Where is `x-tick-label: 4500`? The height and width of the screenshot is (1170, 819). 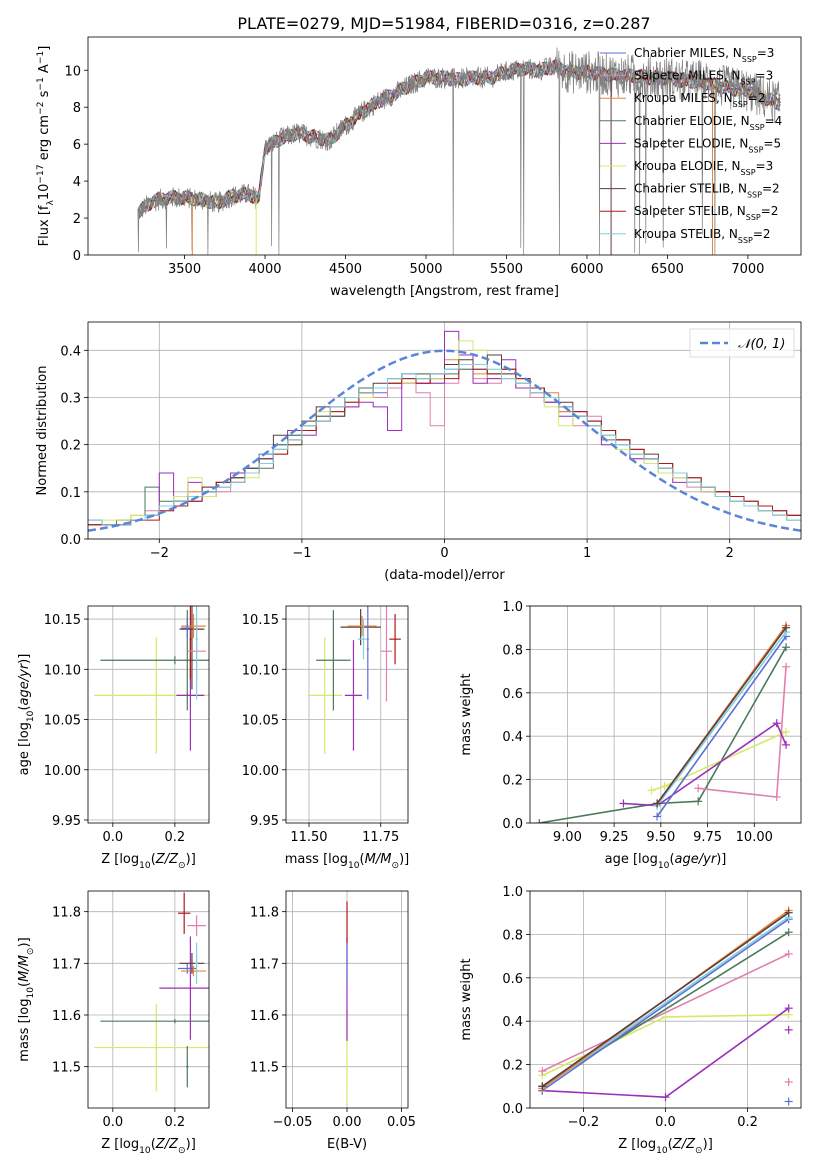
x-tick-label: 4500 is located at coordinates (345, 269).